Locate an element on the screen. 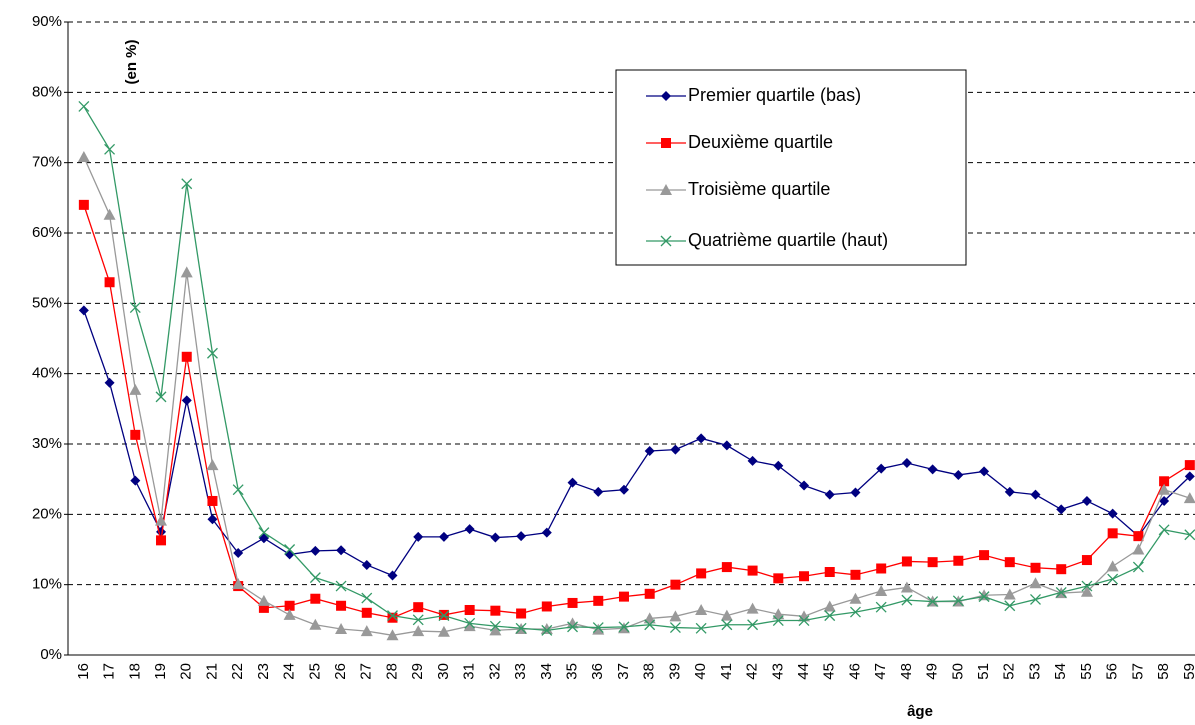 The image size is (1195, 725). x-tick-label: 18 is located at coordinates (134, 671).